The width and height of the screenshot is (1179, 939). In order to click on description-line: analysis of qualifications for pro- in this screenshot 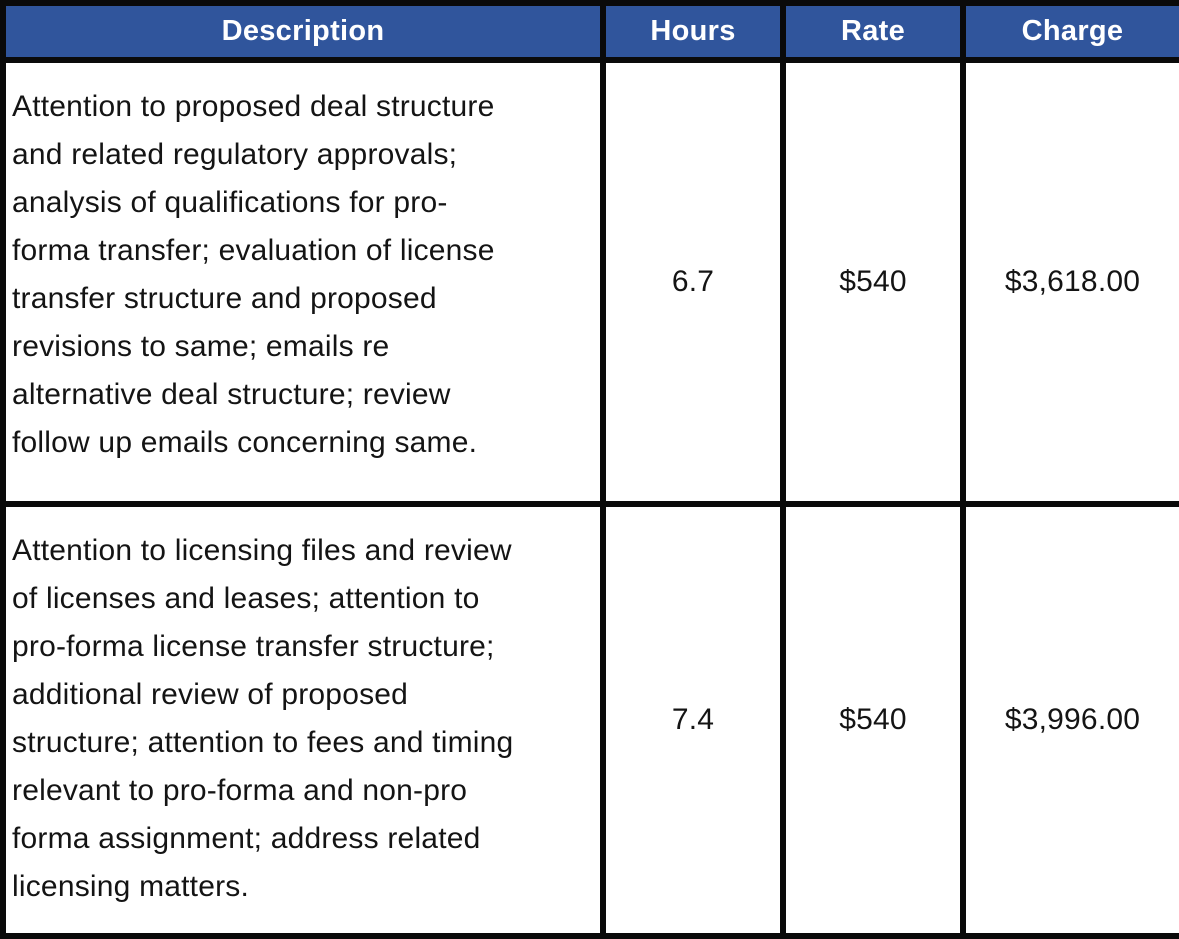, I will do `click(230, 202)`.